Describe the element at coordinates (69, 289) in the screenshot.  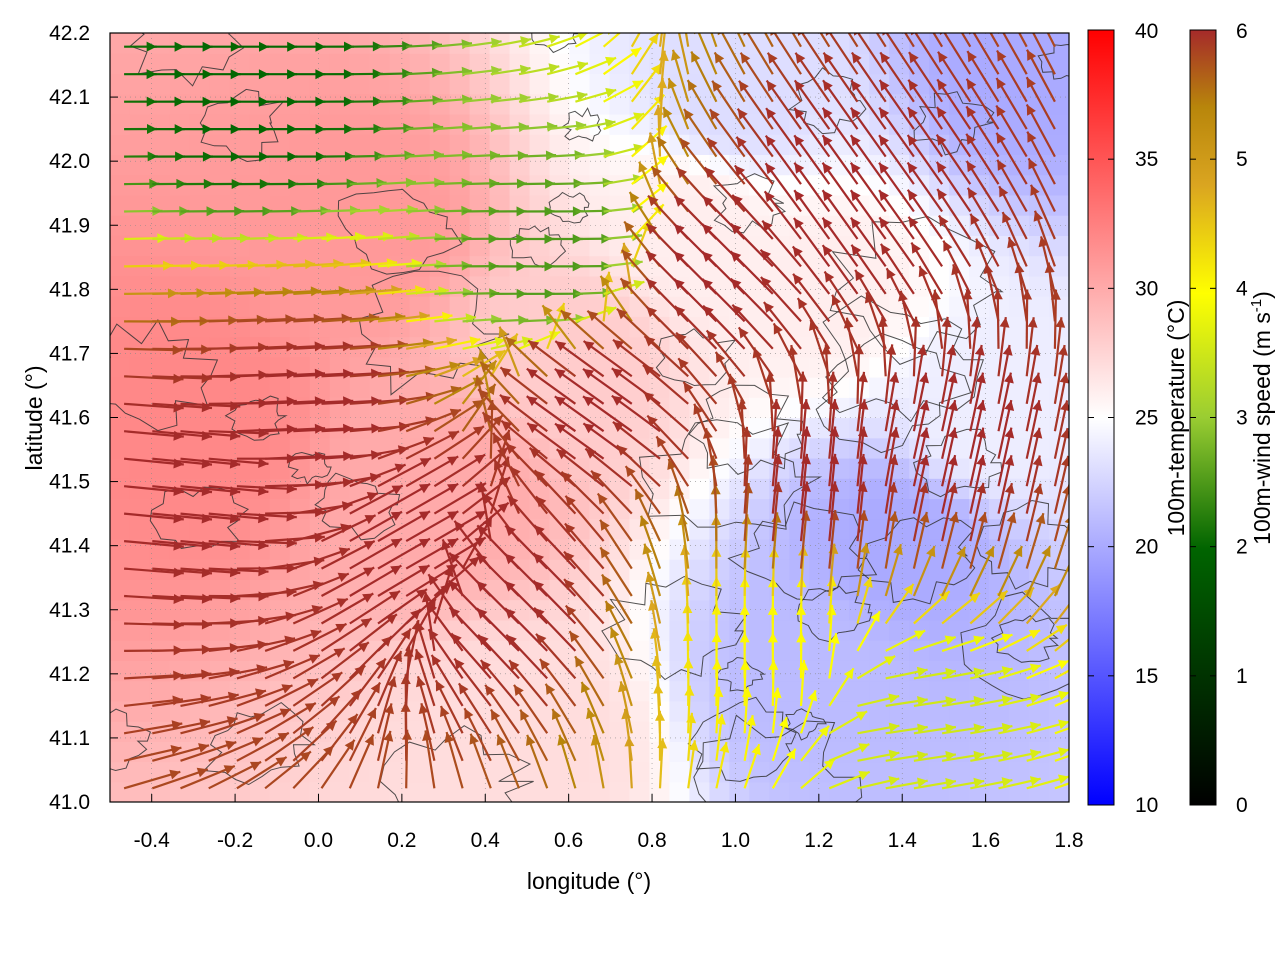
I see `y-tick-label: 41.8` at that location.